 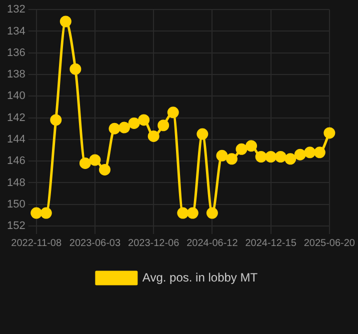 What do you see at coordinates (16, 74) in the screenshot?
I see `y-tick-label: 138` at bounding box center [16, 74].